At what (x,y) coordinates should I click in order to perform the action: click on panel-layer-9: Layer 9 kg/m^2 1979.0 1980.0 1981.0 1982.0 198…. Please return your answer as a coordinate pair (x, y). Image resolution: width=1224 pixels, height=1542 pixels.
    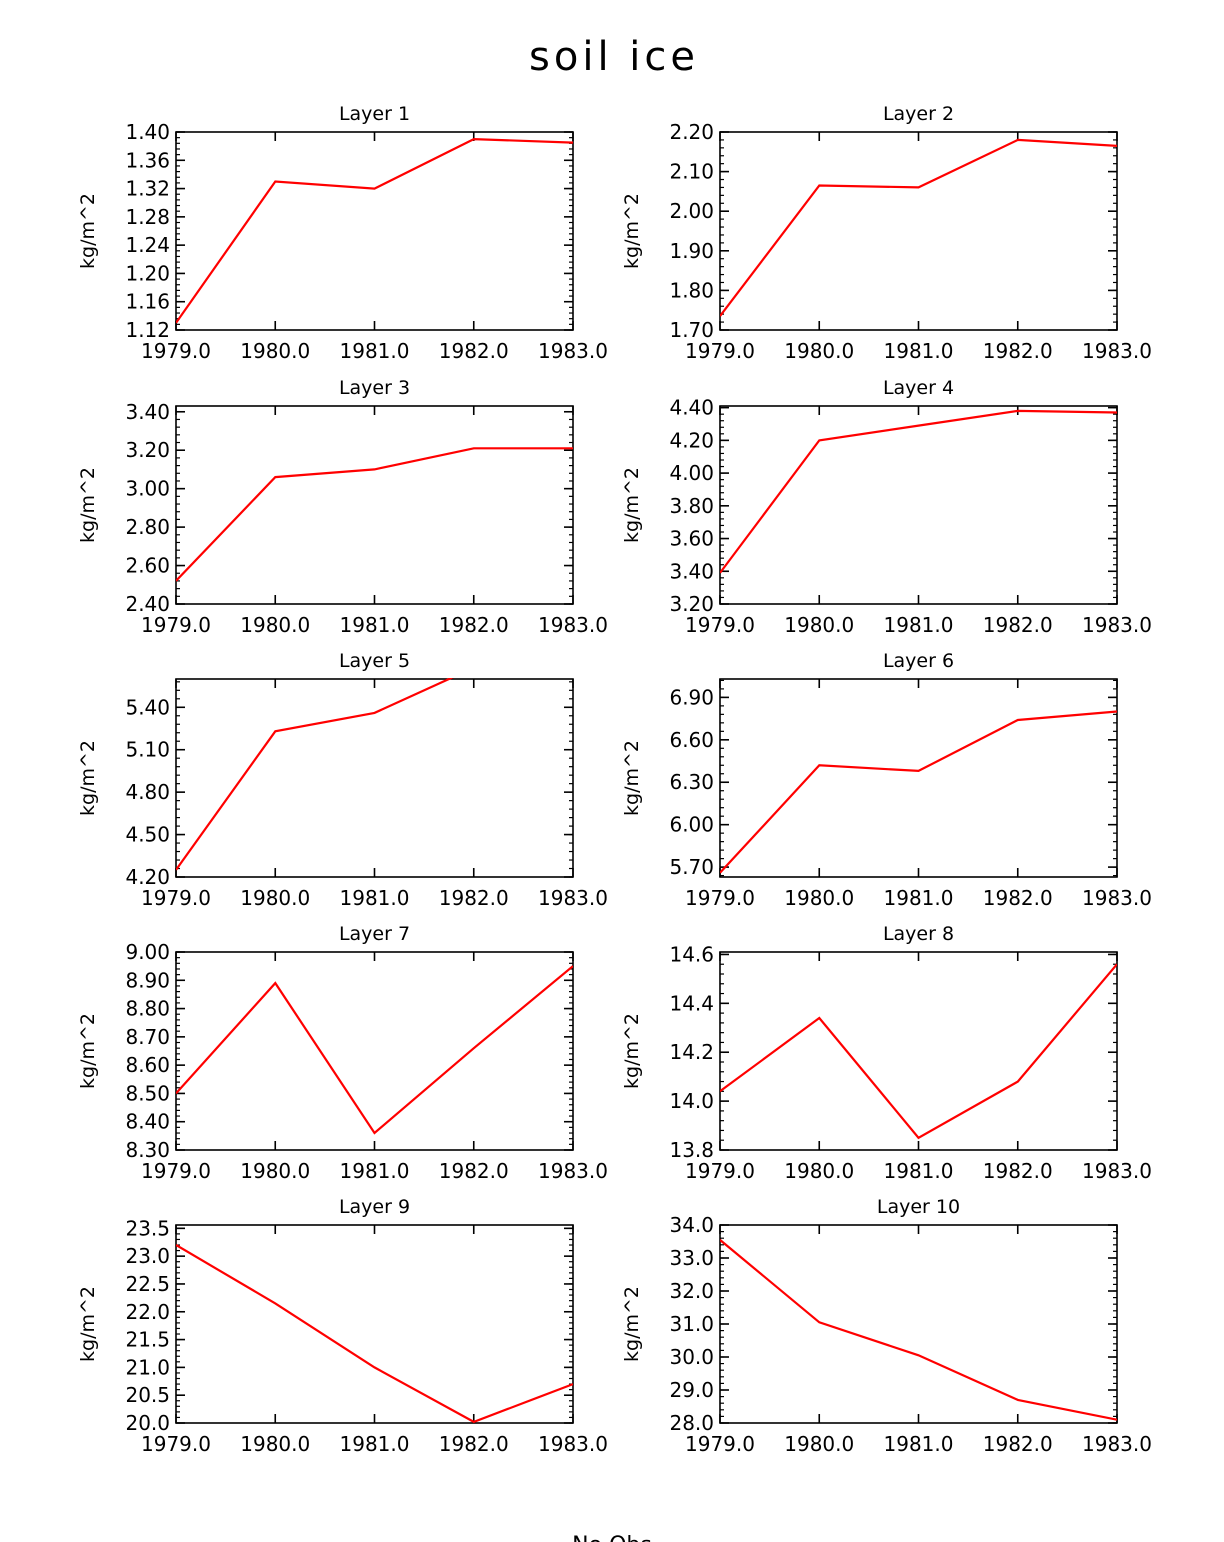
    Looking at the image, I should click on (342, 1326).